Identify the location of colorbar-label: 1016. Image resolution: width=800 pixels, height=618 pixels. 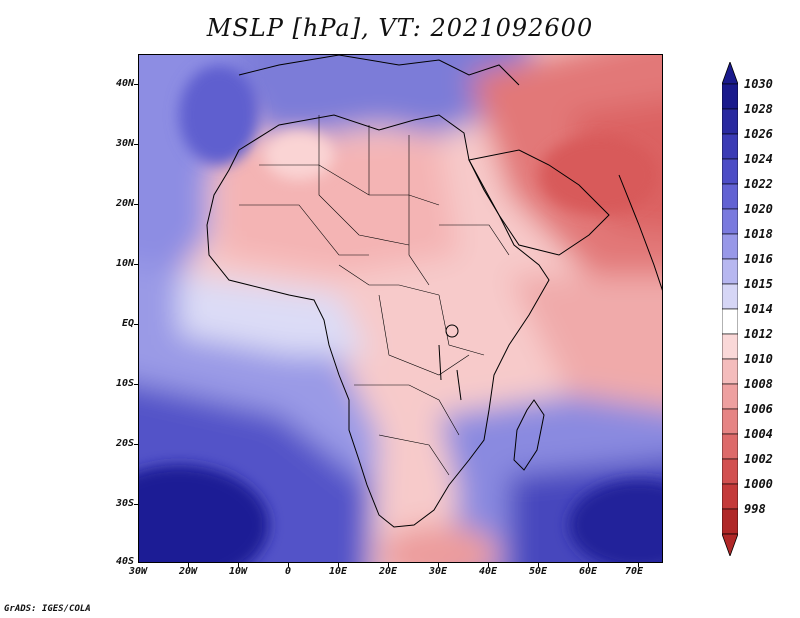
(758, 259).